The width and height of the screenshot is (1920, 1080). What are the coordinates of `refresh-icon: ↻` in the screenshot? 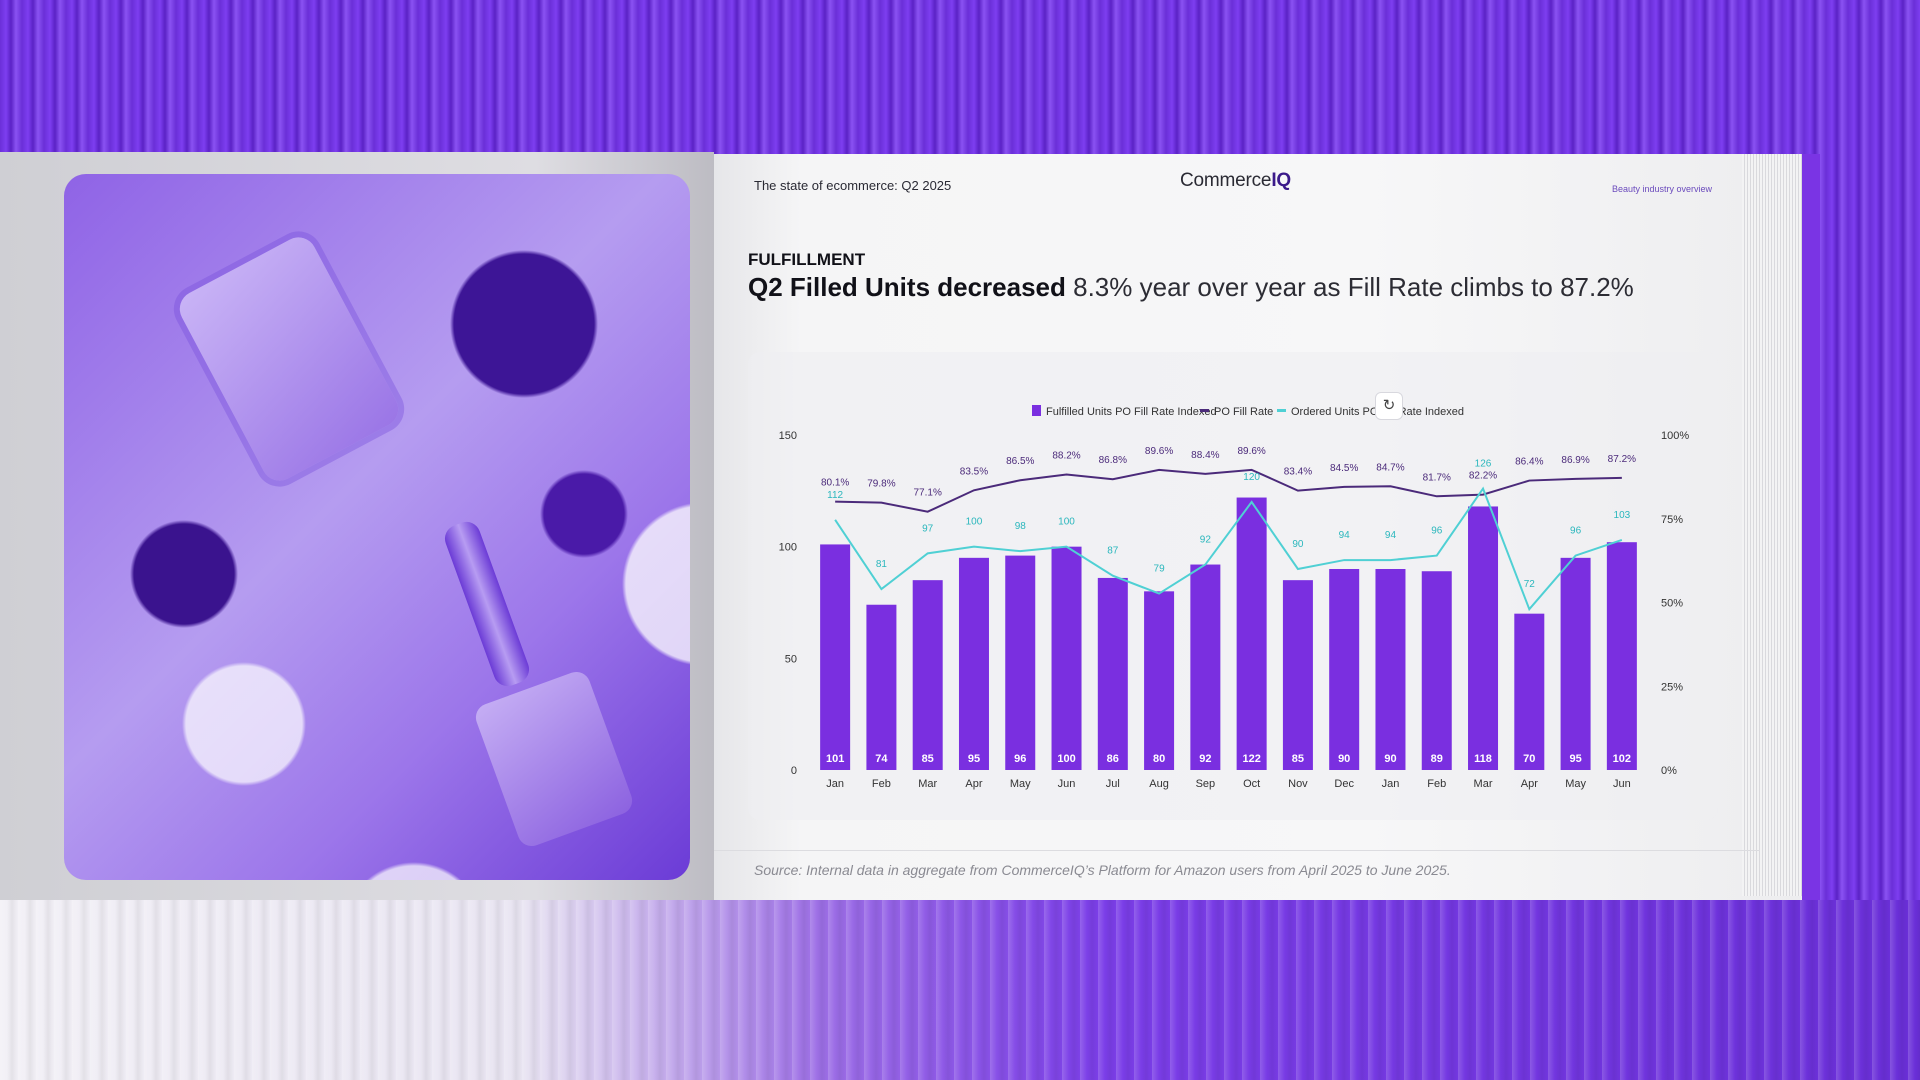 It's located at (1389, 405).